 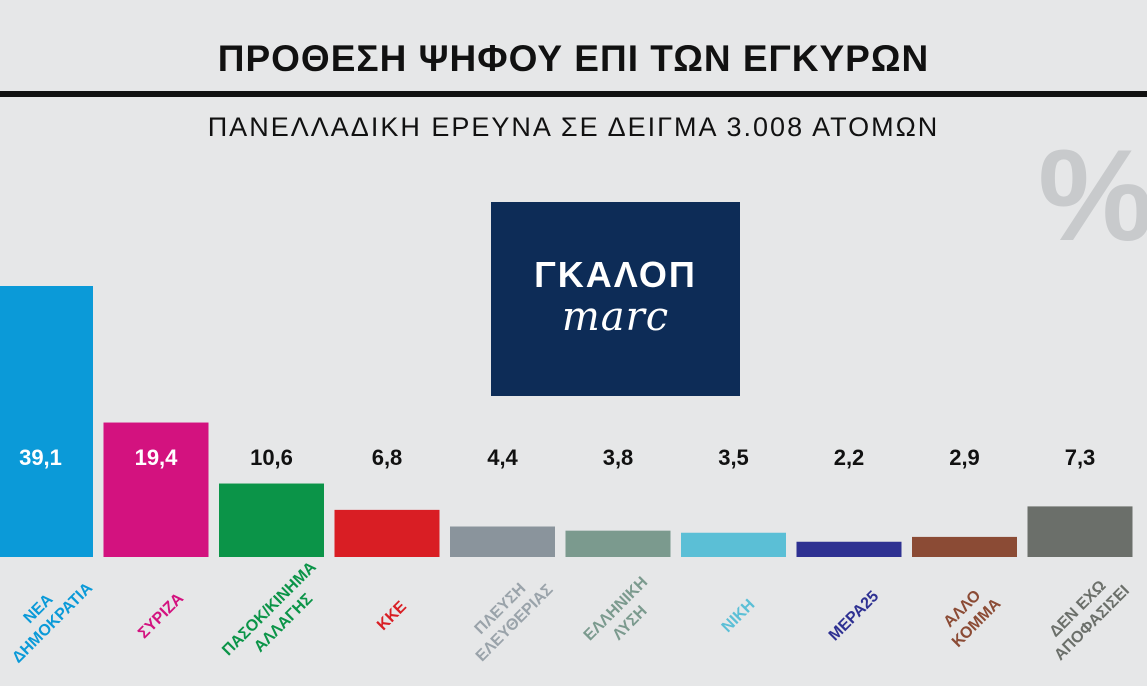 I want to click on category-label-7: ΜΕΡΑ25, so click(x=854, y=616).